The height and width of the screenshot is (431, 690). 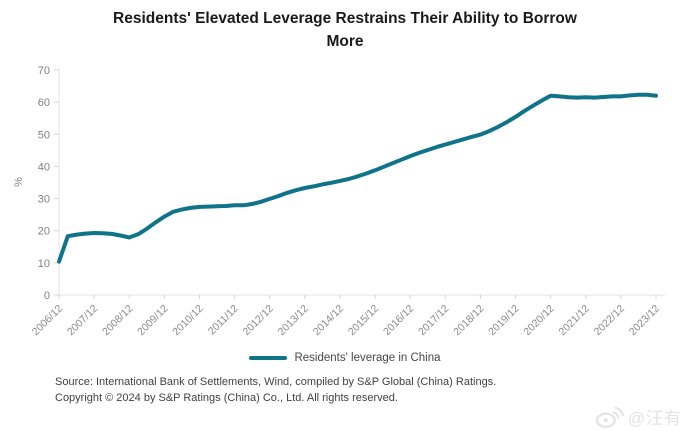 I want to click on svg-text: 2006/12, so click(x=47, y=320).